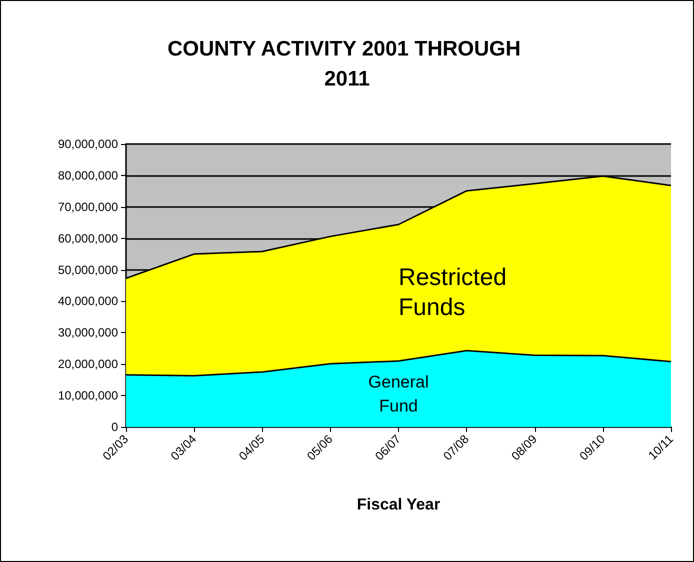 The width and height of the screenshot is (694, 562). I want to click on y-tick-label: 10,000,000, so click(88, 395).